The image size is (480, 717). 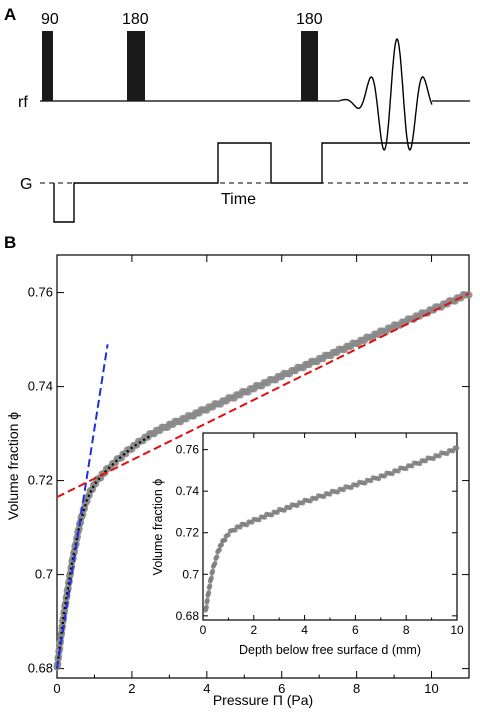 What do you see at coordinates (13, 466) in the screenshot?
I see `main-y-axis-label: Volume fraction ϕ` at bounding box center [13, 466].